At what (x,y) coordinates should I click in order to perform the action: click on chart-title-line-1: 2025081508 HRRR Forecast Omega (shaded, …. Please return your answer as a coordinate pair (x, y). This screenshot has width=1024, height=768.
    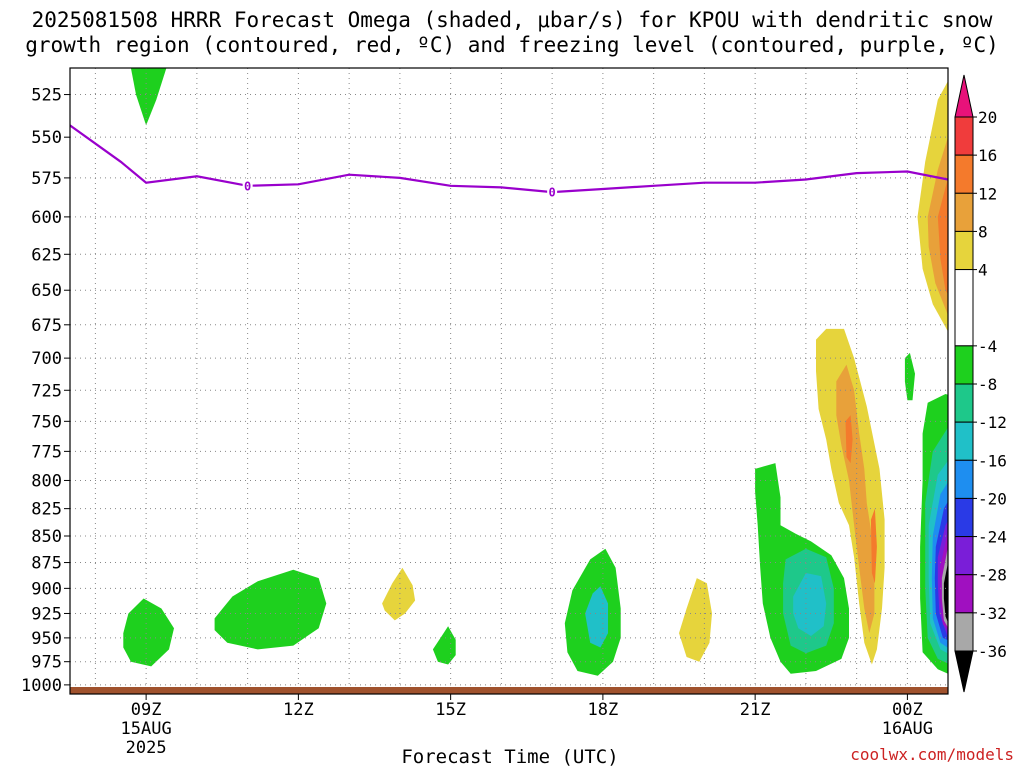
    Looking at the image, I should click on (512, 20).